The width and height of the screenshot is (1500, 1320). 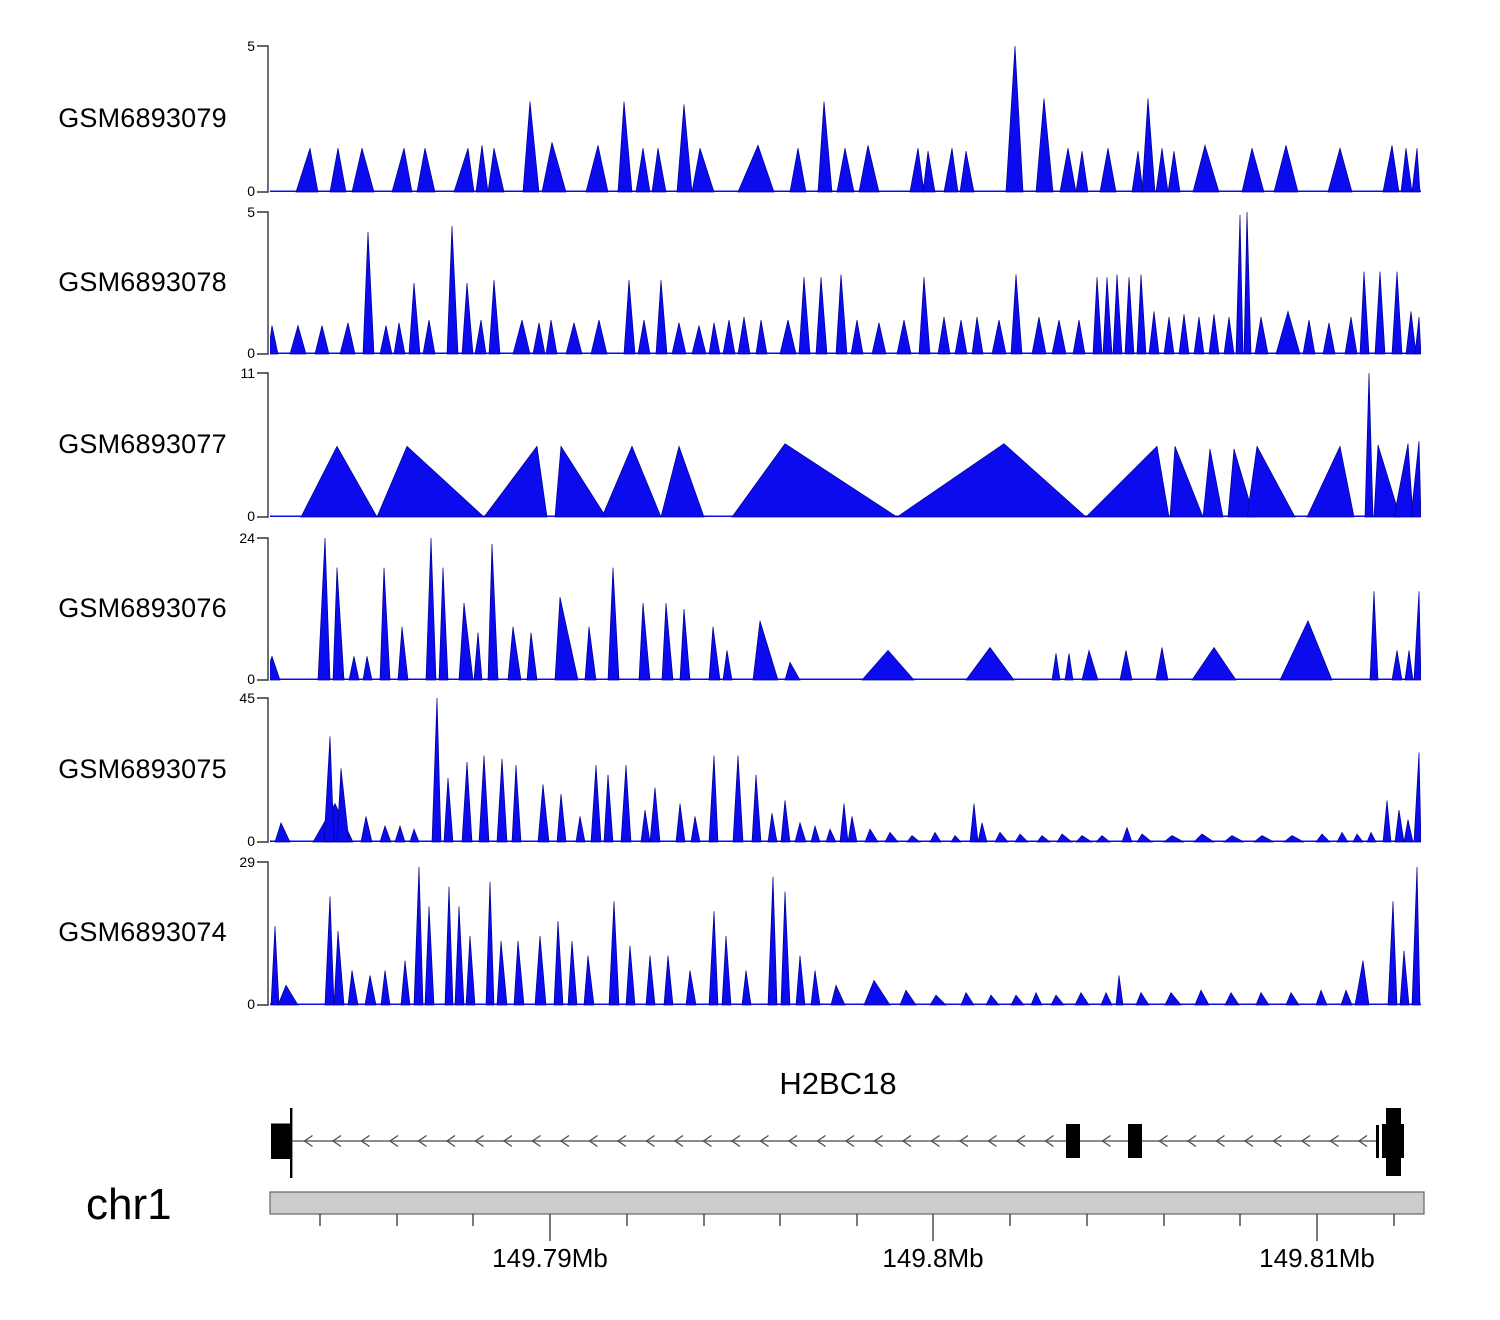 I want to click on gene-intron-line, so click(x=834, y=1141).